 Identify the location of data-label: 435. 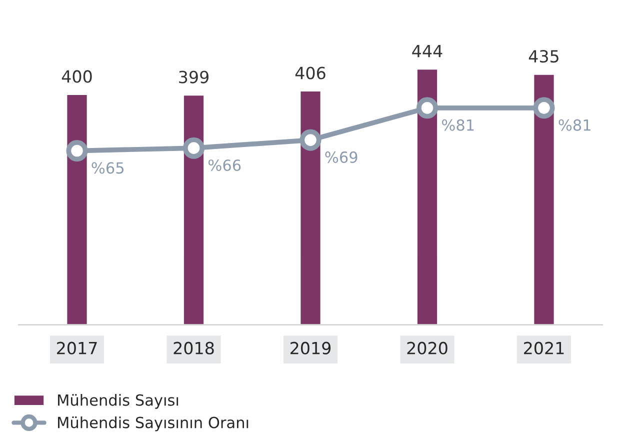
(543, 56).